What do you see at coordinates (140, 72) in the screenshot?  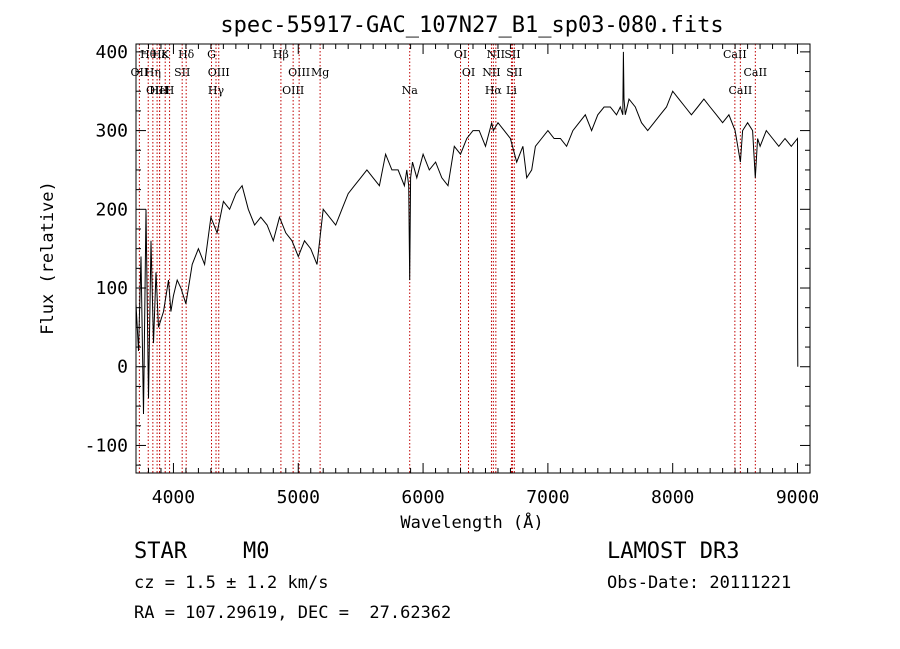 I see `spectral-line-label: OII` at bounding box center [140, 72].